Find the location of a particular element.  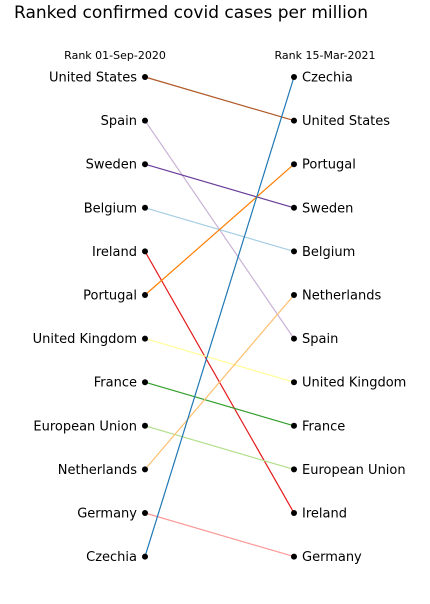

left-rank-label: Netherlands is located at coordinates (97, 470).